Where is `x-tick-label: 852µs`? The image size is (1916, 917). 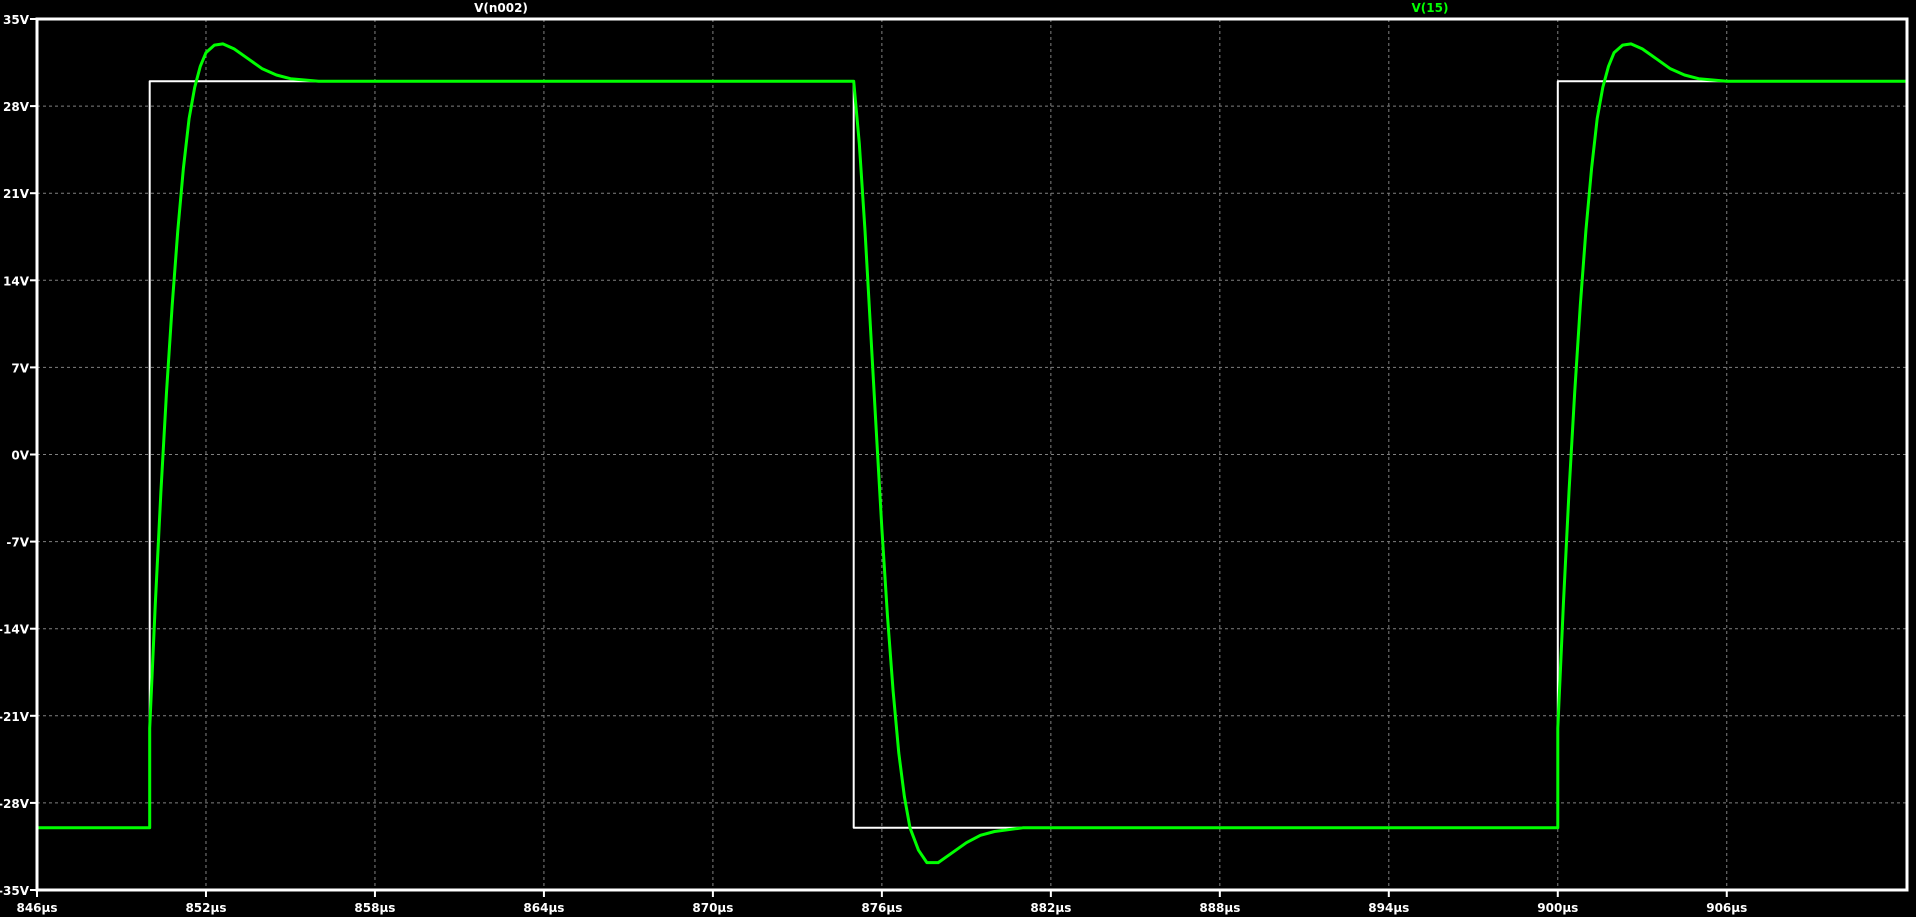
x-tick-label: 852µs is located at coordinates (205, 908).